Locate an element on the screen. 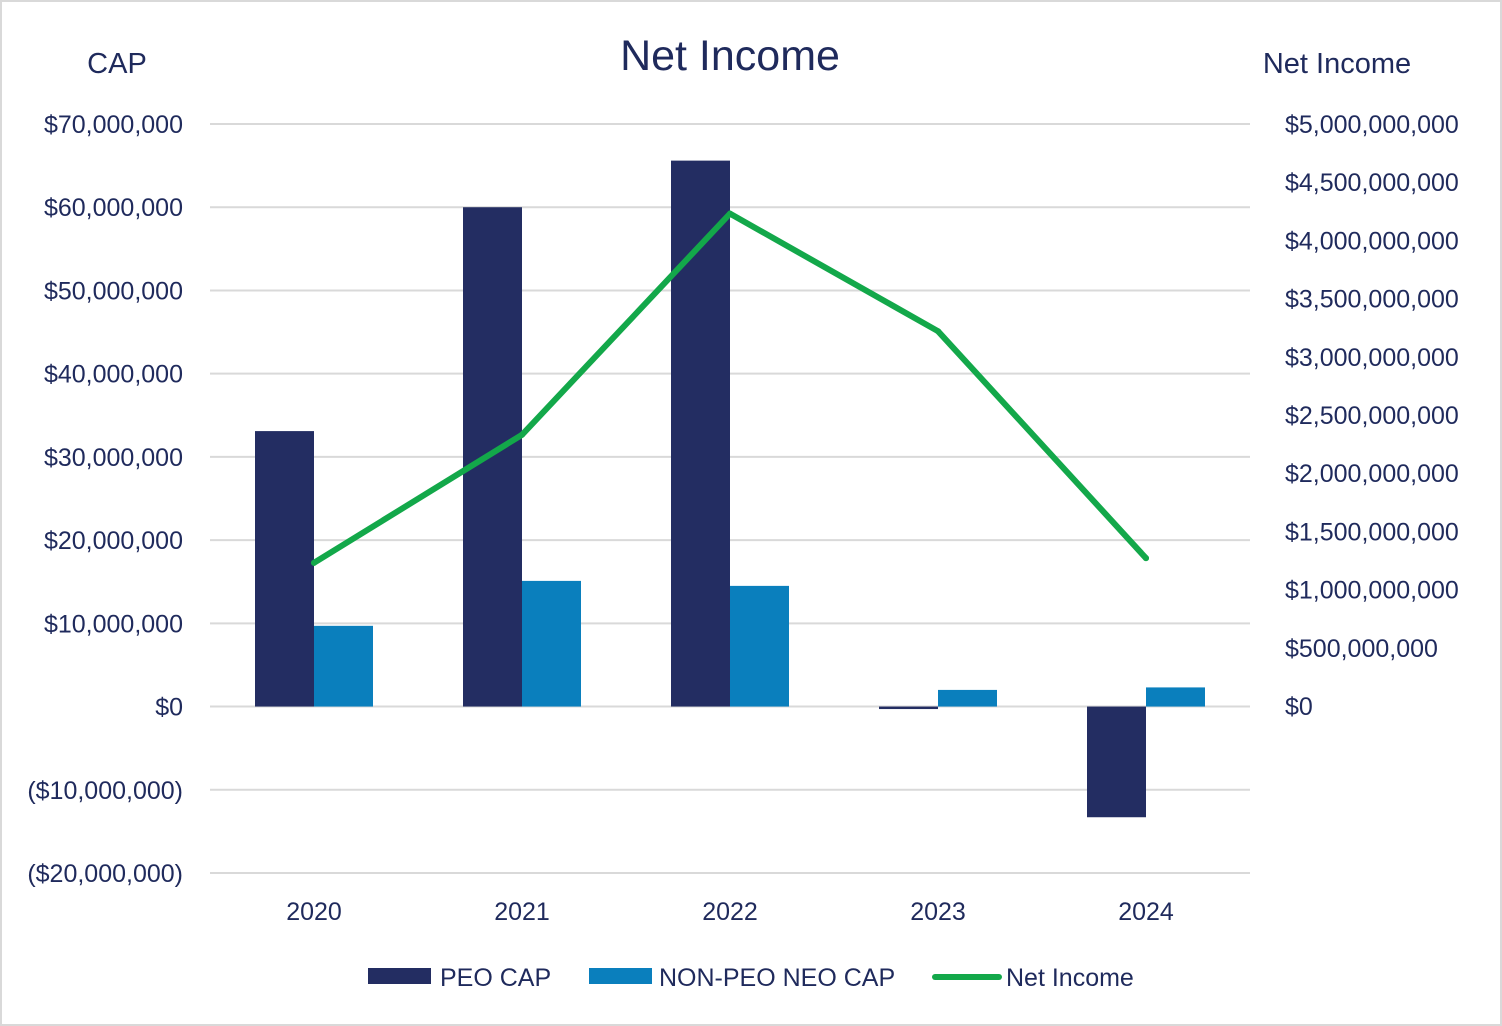  right-tick-label: $500,000,000 is located at coordinates (1361, 649).